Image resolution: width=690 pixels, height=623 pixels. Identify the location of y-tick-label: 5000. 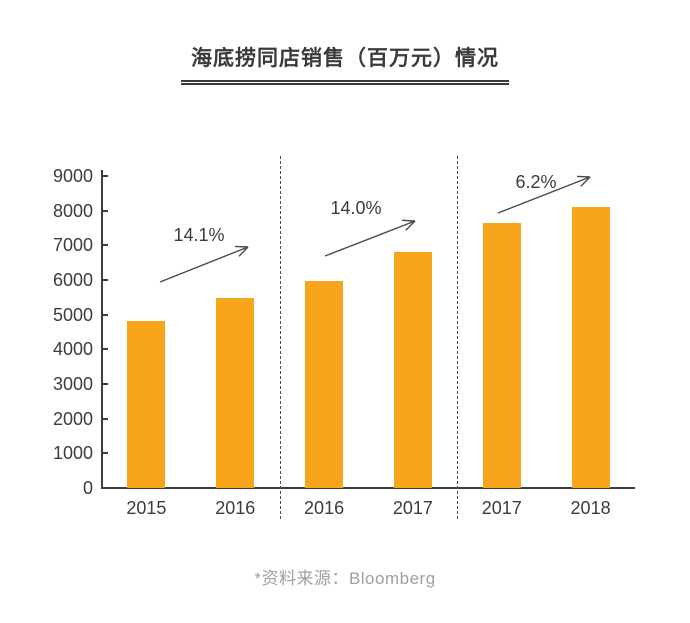
(72, 314).